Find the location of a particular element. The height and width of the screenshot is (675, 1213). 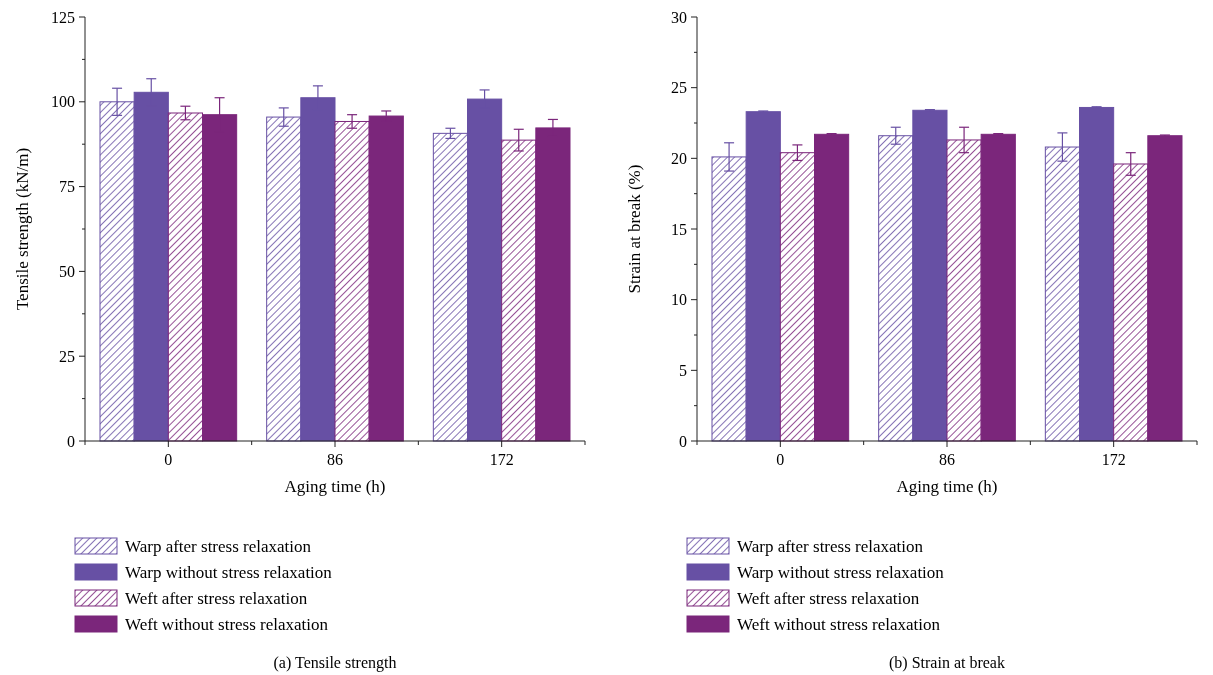

text: (a) Tensile strength is located at coordinates (335, 663).